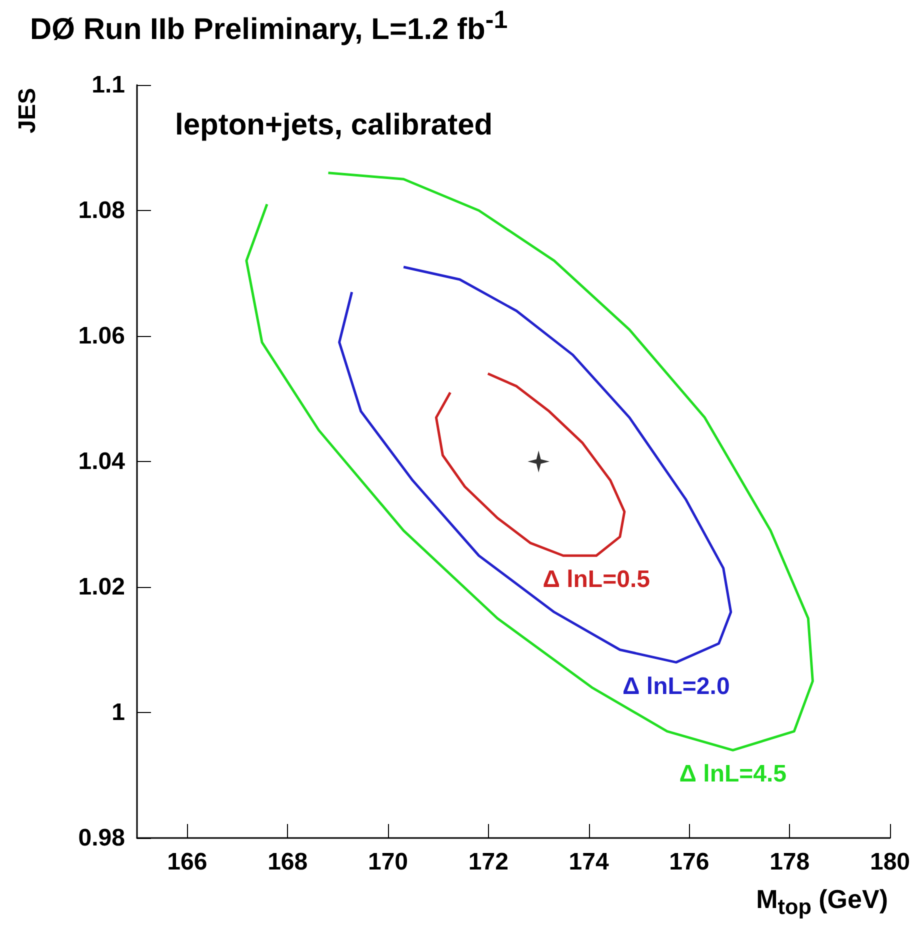  Describe the element at coordinates (676, 686) in the screenshot. I see `series-label: Δ lnL=2.0` at that location.